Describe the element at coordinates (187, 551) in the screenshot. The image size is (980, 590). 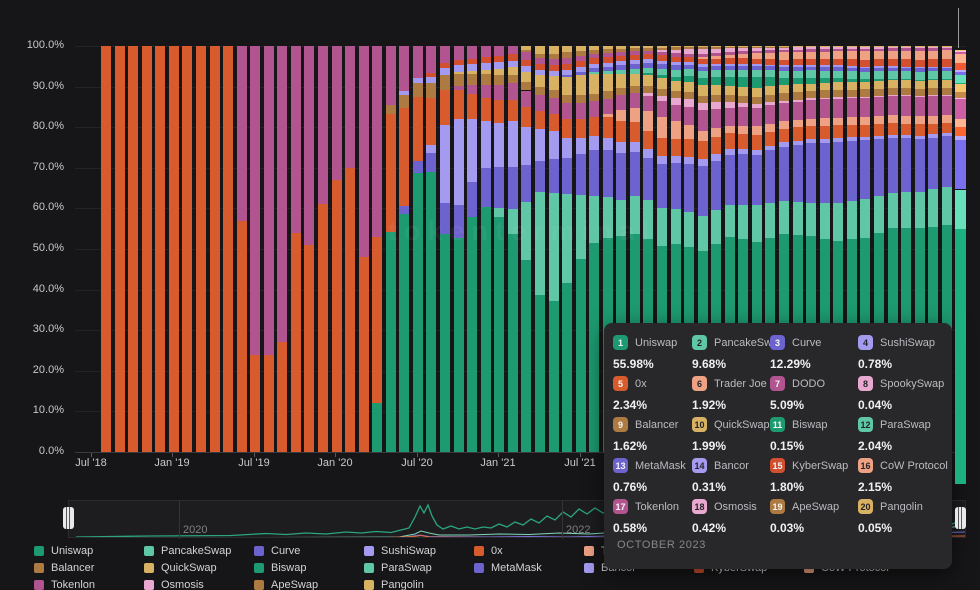
I see `legend-item-pancakeswap: PancakeSwap` at that location.